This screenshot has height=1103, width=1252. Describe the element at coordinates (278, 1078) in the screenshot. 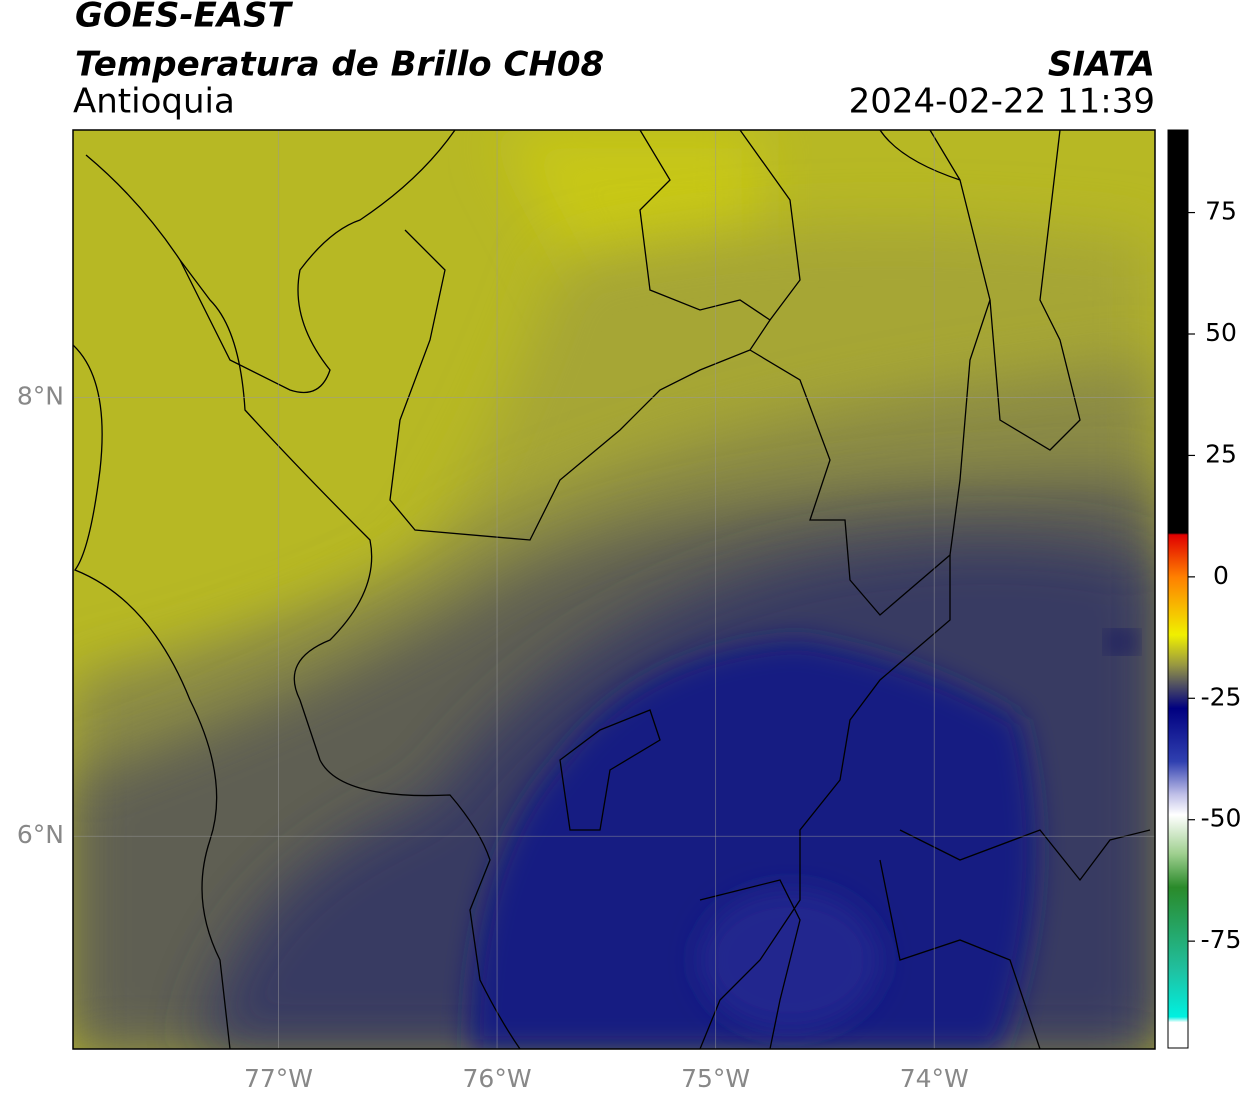

I see `x-tick-label: 77°W` at that location.